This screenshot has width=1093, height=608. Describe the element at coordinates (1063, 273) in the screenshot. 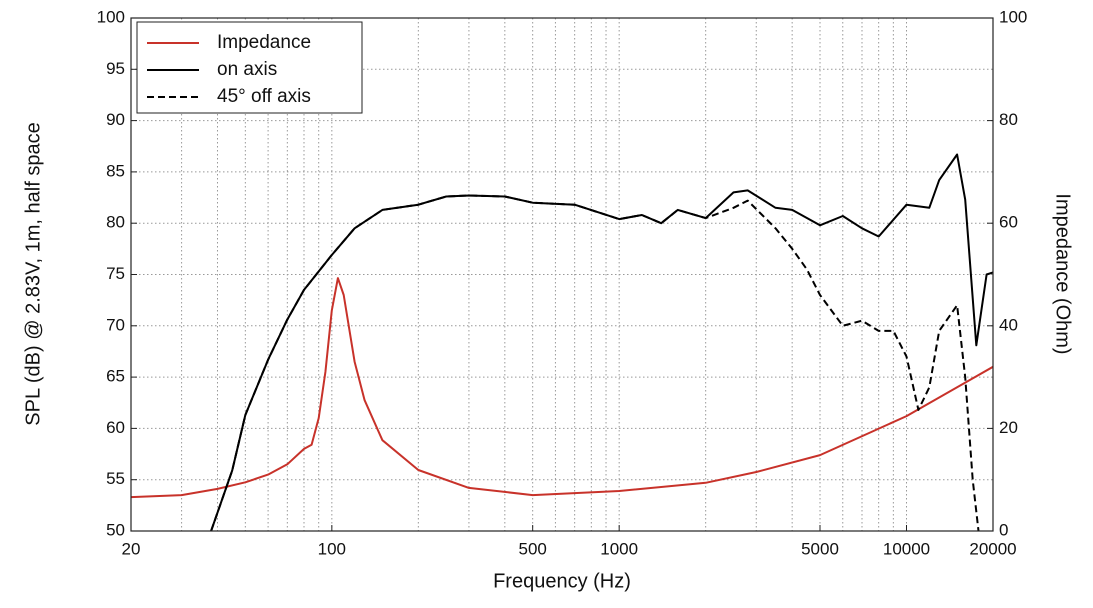

I see `y2-axis-label: Impedance (Ohm)` at that location.